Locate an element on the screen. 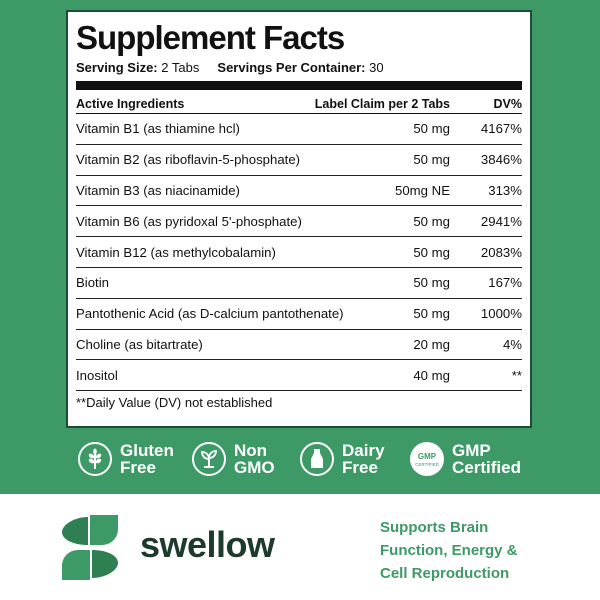 The image size is (600, 600). ingredient-name: Biotin is located at coordinates (92, 283).